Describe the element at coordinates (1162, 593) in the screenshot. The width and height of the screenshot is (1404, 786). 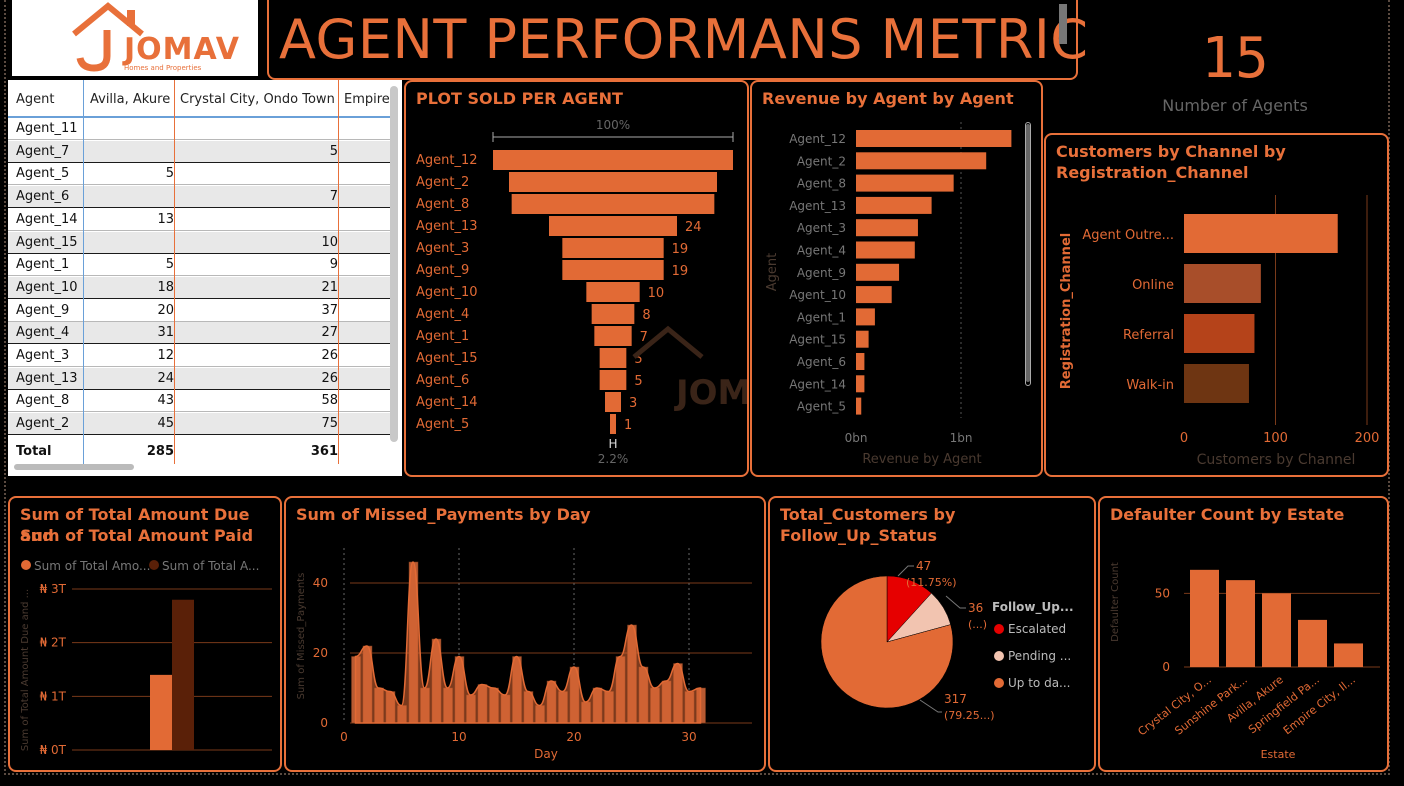
I see `y-tick-label: 50` at that location.